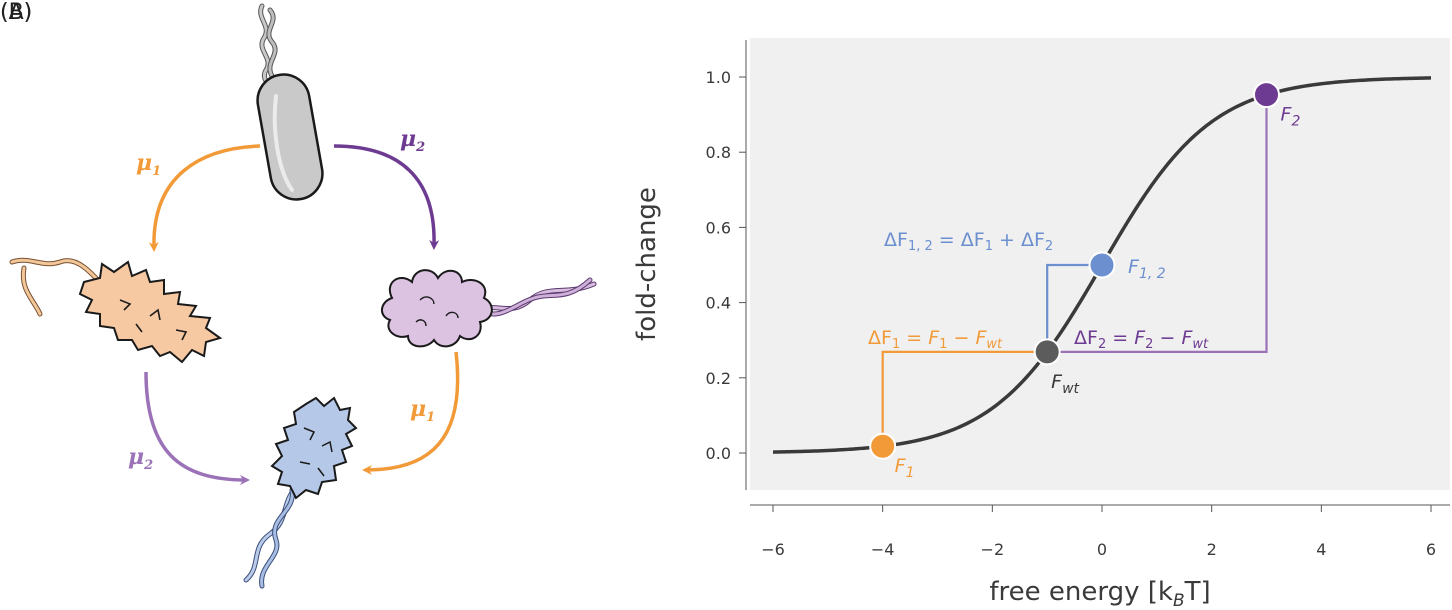  What do you see at coordinates (718, 77) in the screenshot?
I see `y-tick-label: 1.0` at bounding box center [718, 77].